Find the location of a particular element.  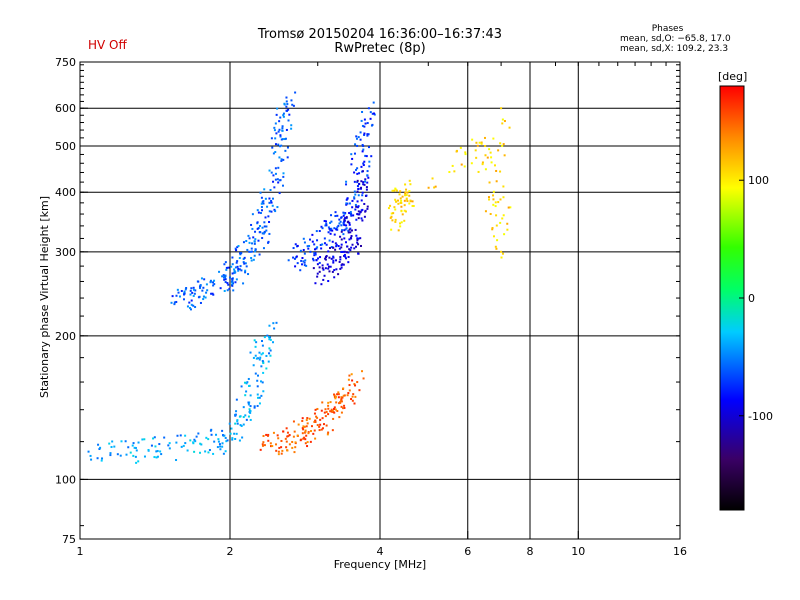

y-tick-label: 400 is located at coordinates (65, 192).